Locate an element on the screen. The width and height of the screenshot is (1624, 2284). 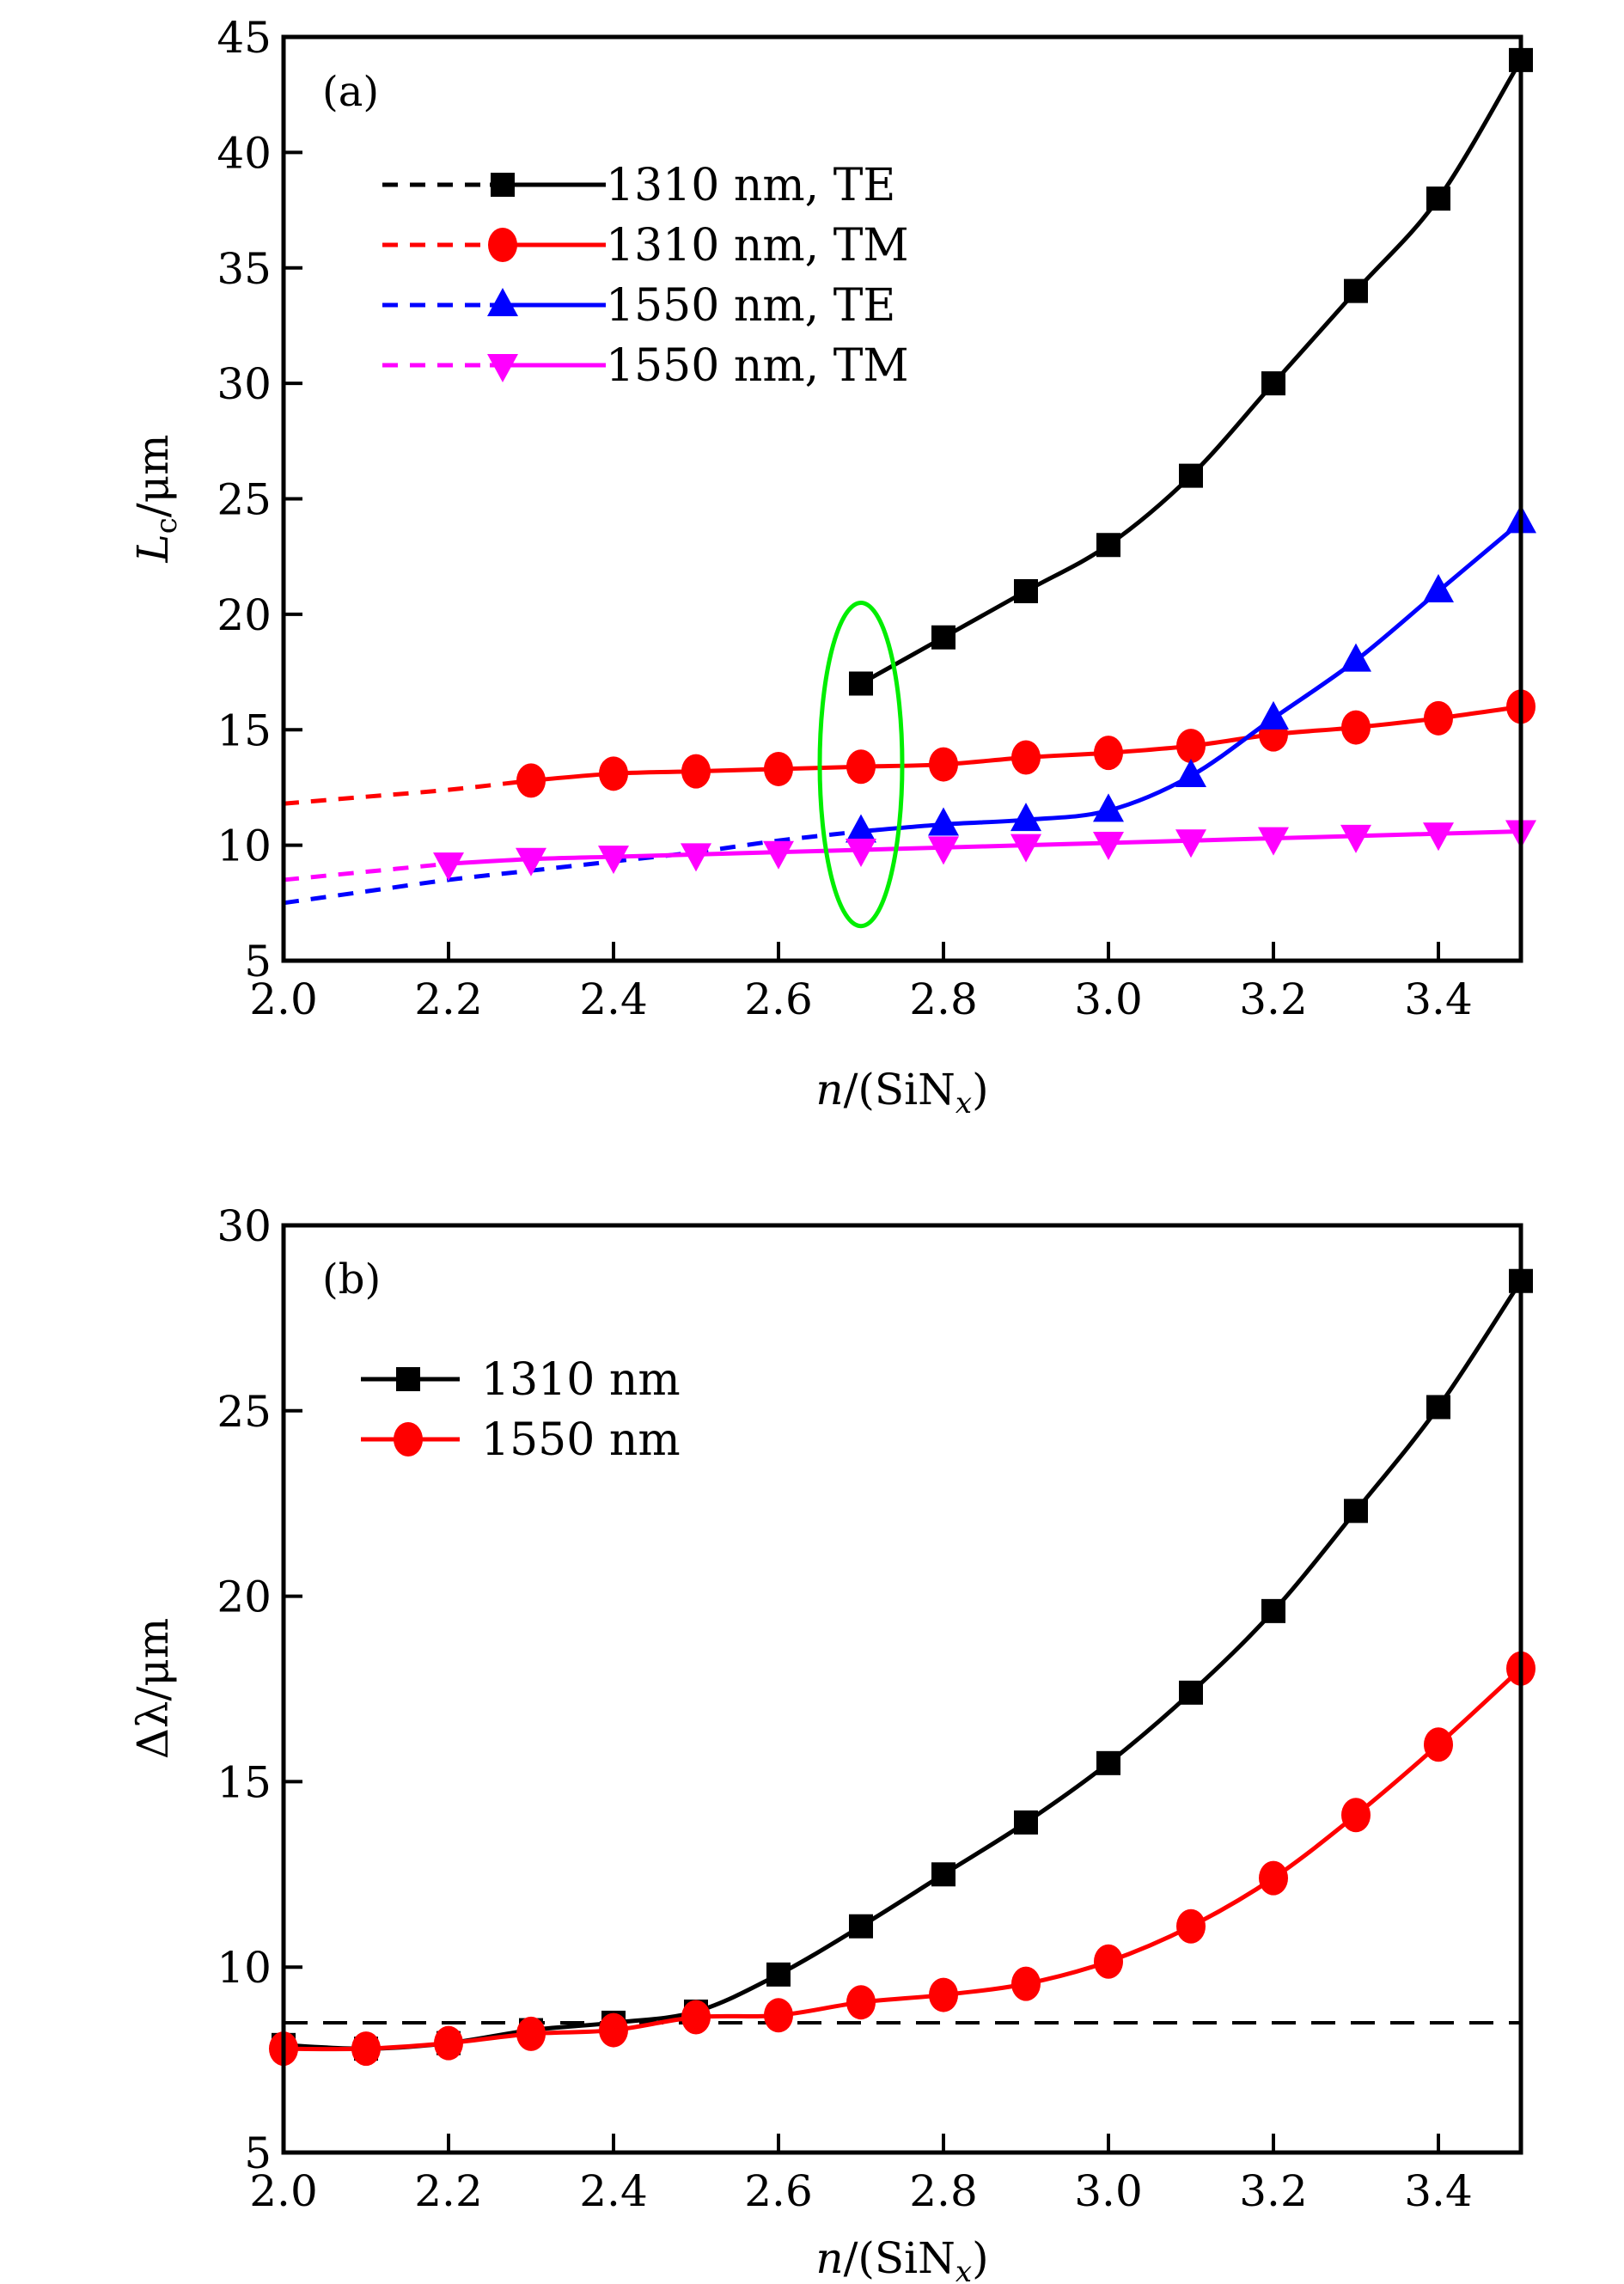
legend-label: 1550 nm, TE is located at coordinates (750, 306).